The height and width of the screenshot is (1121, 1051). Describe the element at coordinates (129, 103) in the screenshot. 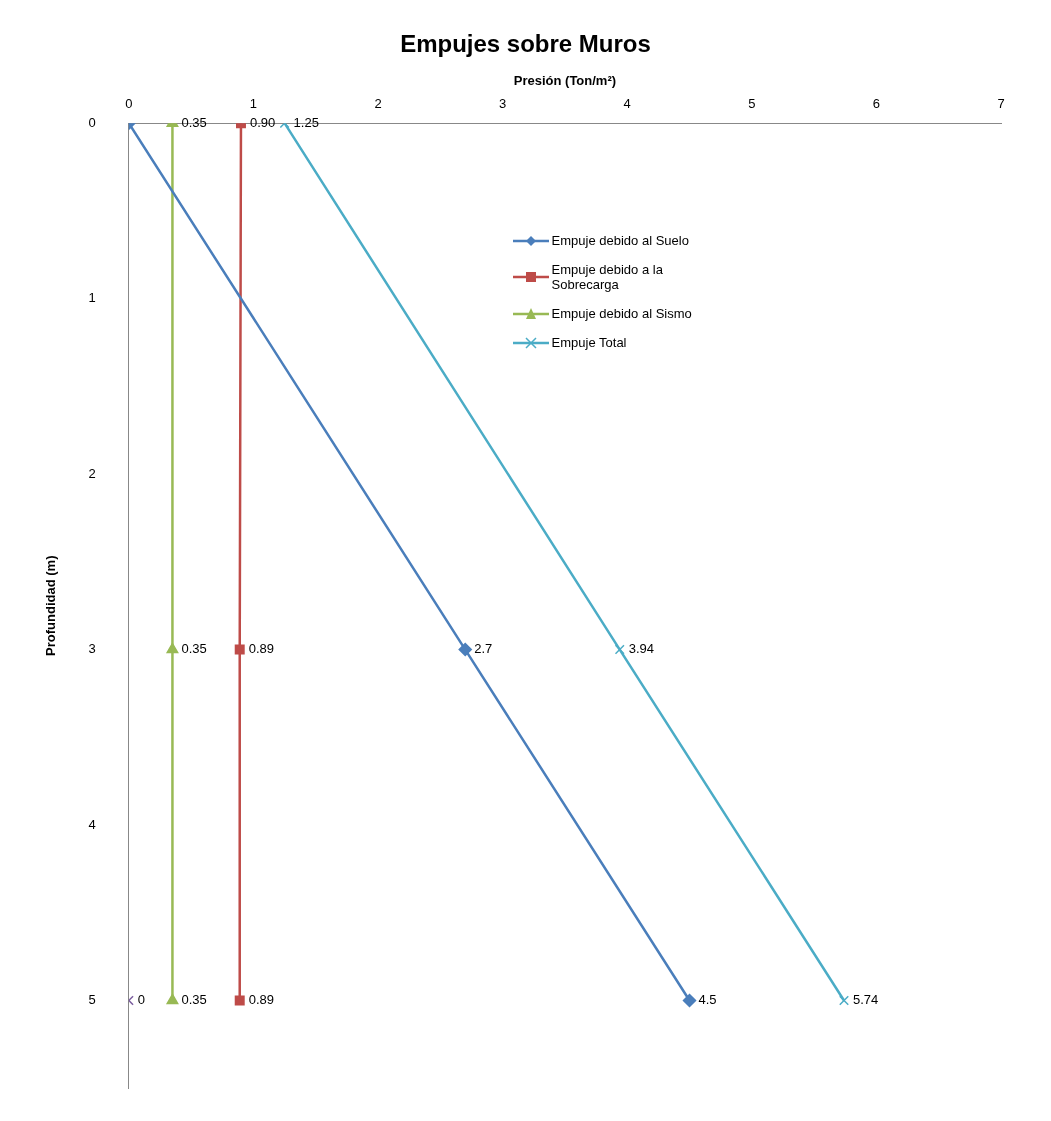

I see `x-tick-label: 0` at that location.